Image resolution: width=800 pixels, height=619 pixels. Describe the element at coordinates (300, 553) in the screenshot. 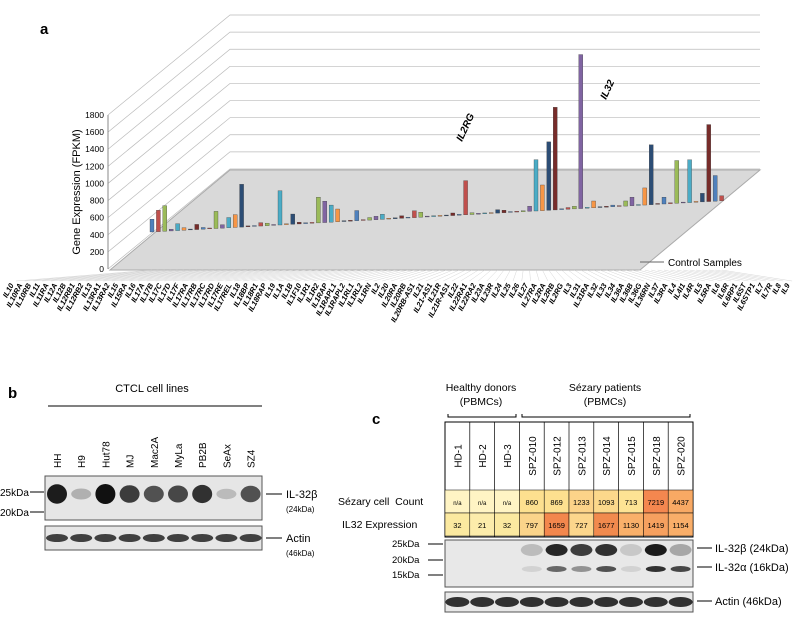

I see `band-size: (46kDa)` at that location.